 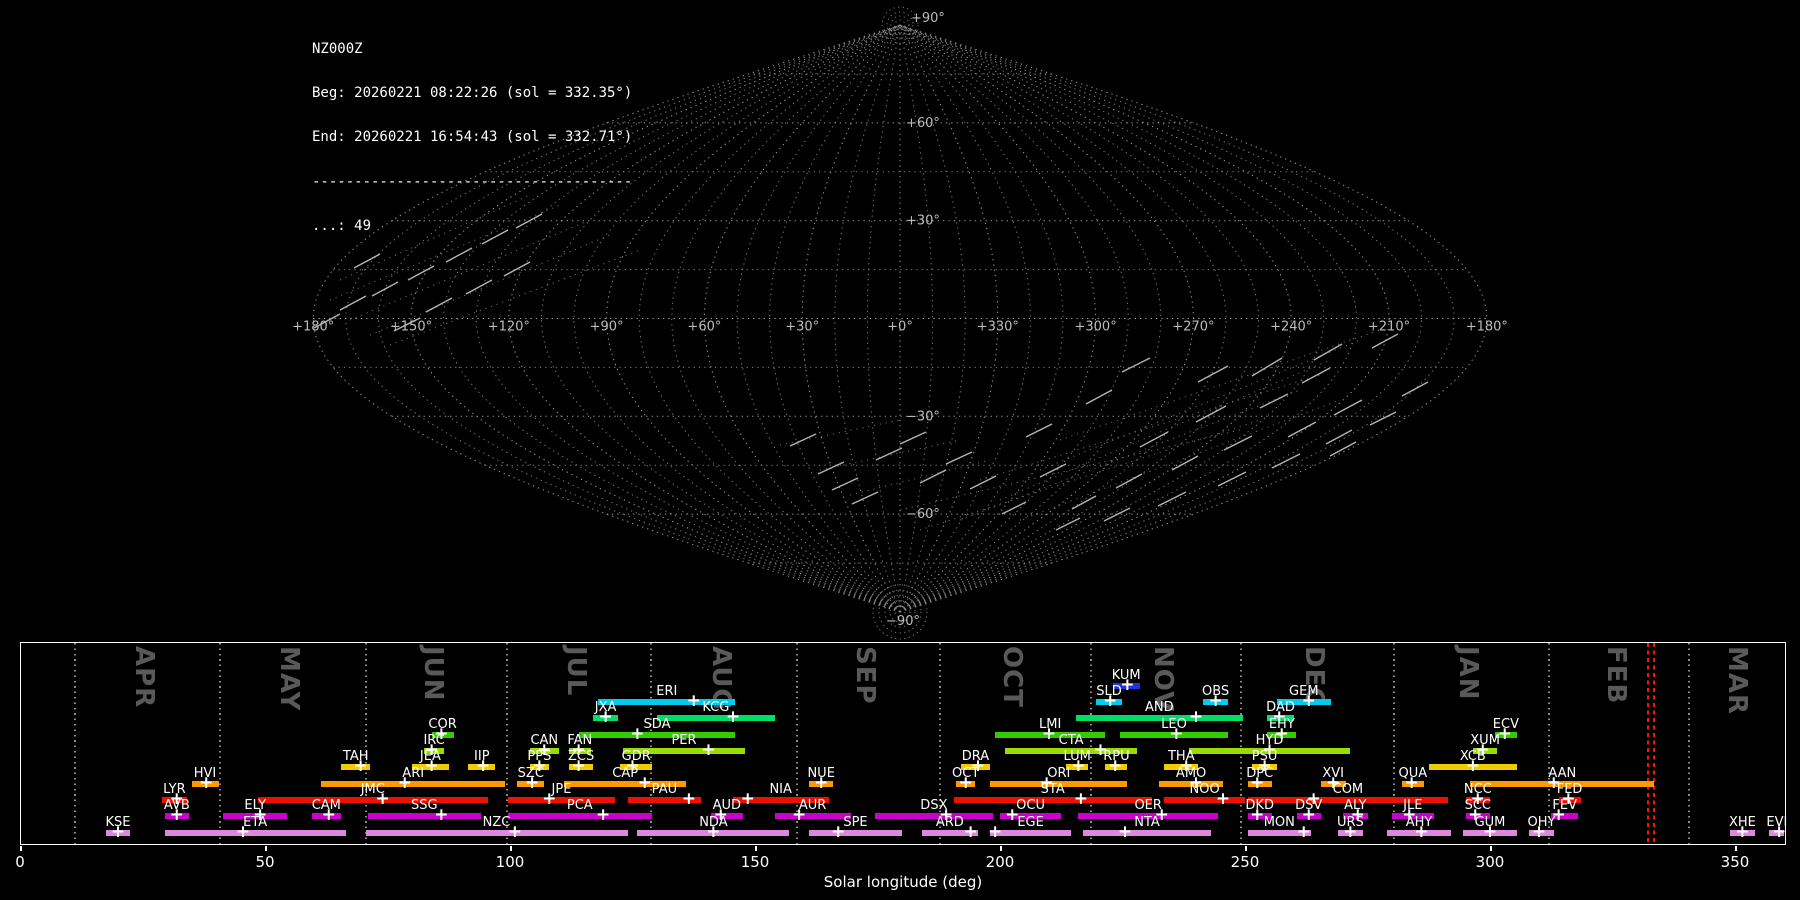 I want to click on shower-label: ZCS, so click(x=581, y=756).